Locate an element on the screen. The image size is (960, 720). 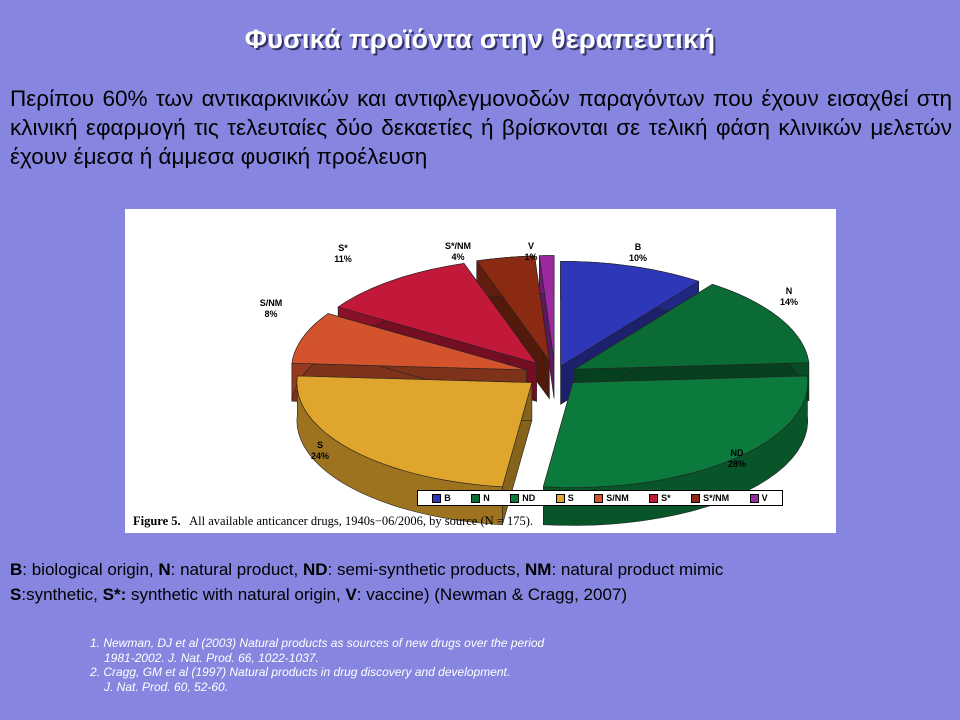
legend-label: ND is located at coordinates (529, 498).